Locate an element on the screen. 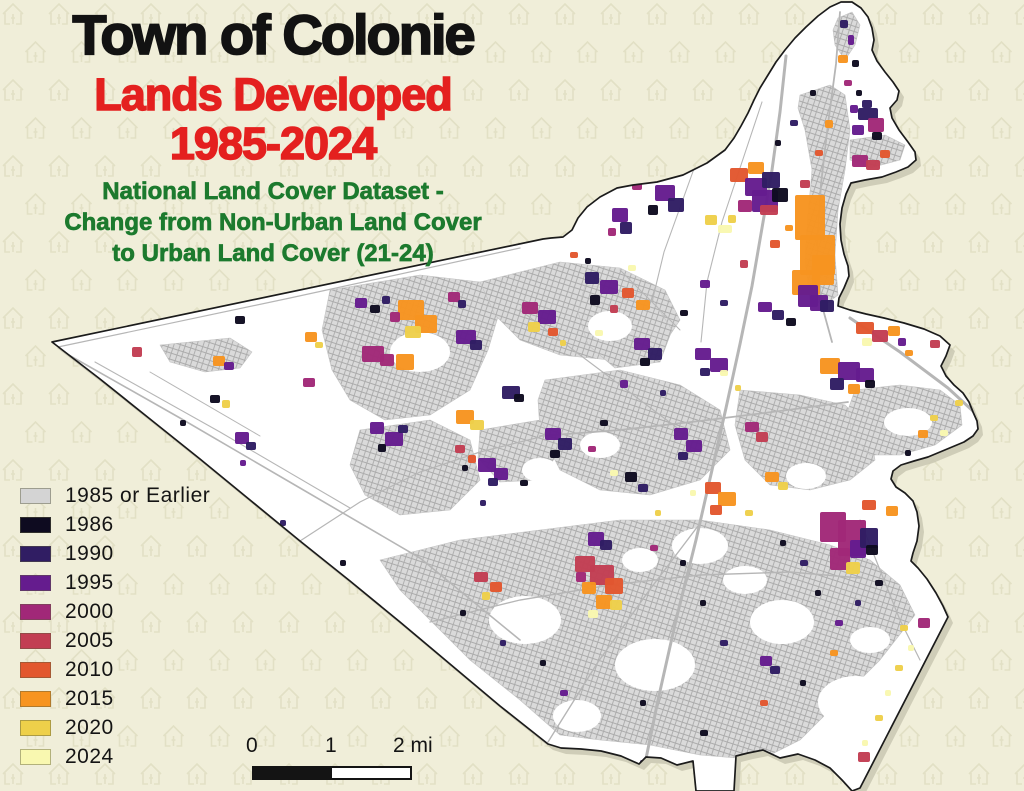  legend-row: 2010 is located at coordinates (115, 669).